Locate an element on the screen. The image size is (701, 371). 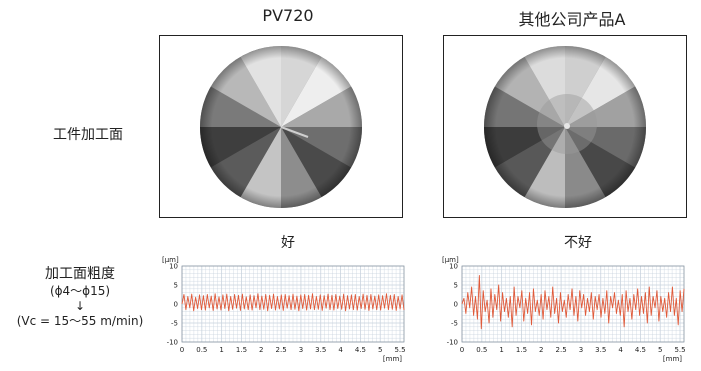
pv720-chart-xtick: 4 is located at coordinates (340, 350).